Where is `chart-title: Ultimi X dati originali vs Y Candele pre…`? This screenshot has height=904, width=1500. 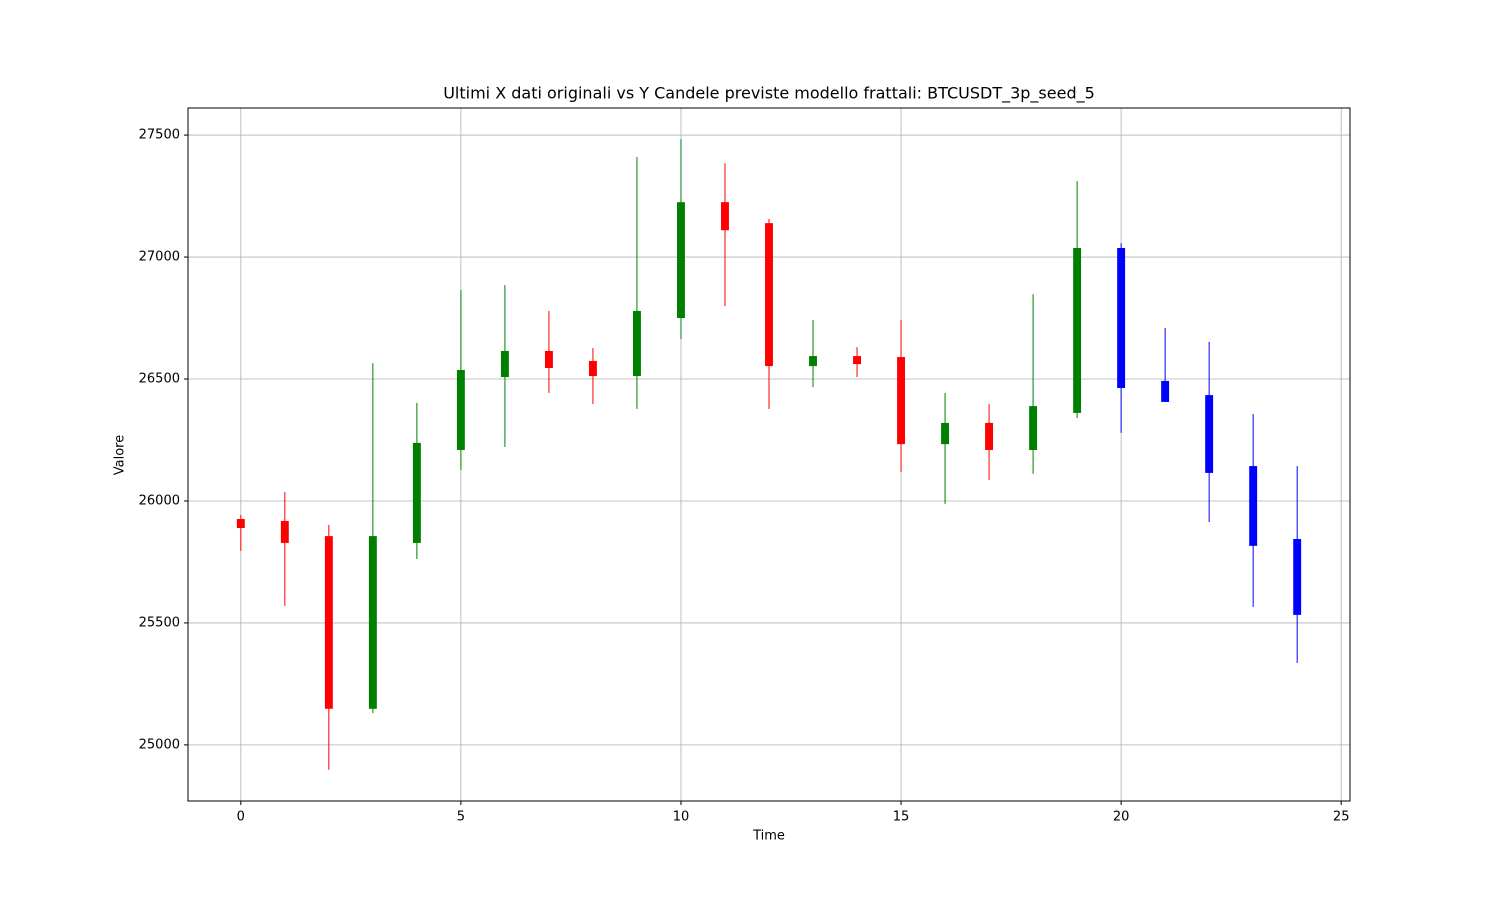
chart-title: Ultimi X dati originali vs Y Candele pre… is located at coordinates (769, 94).